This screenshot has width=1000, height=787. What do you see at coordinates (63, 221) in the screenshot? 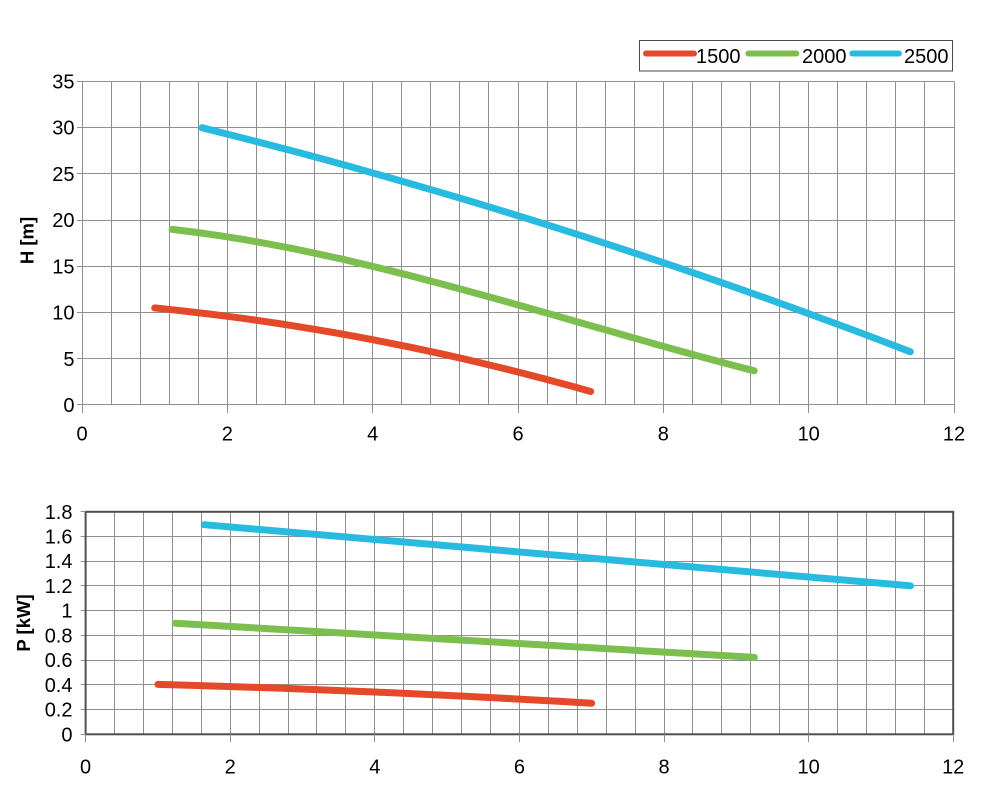
I see `svg-text: 20` at bounding box center [63, 221].